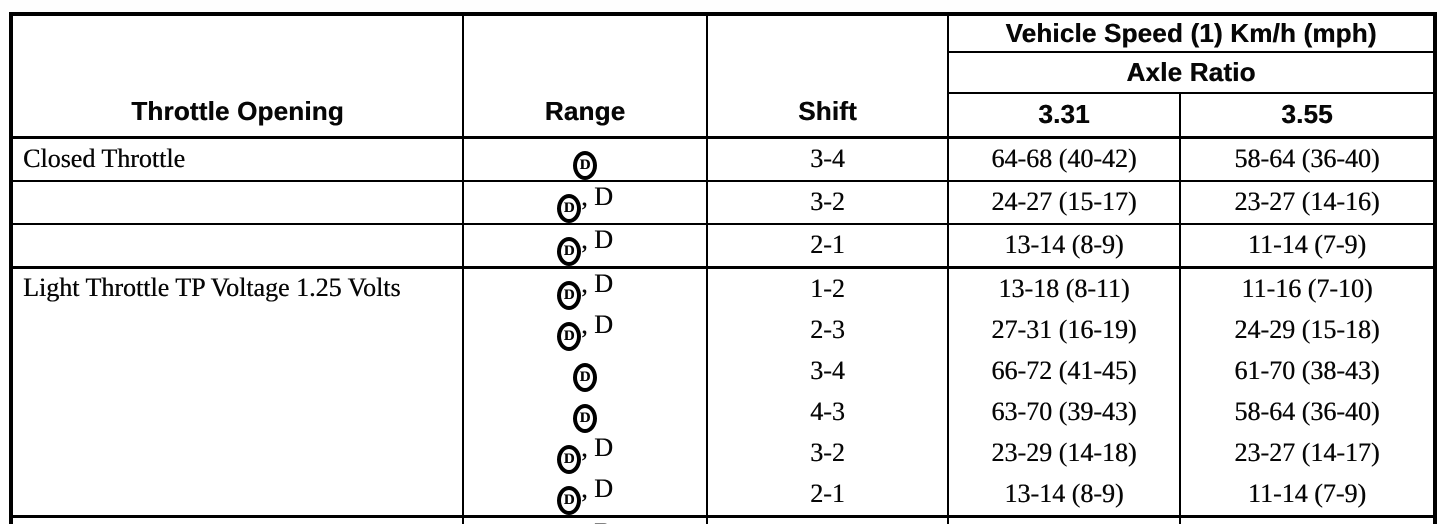  What do you see at coordinates (237, 159) in the screenshot?
I see `throttle-cell: Closed Throttle` at bounding box center [237, 159].